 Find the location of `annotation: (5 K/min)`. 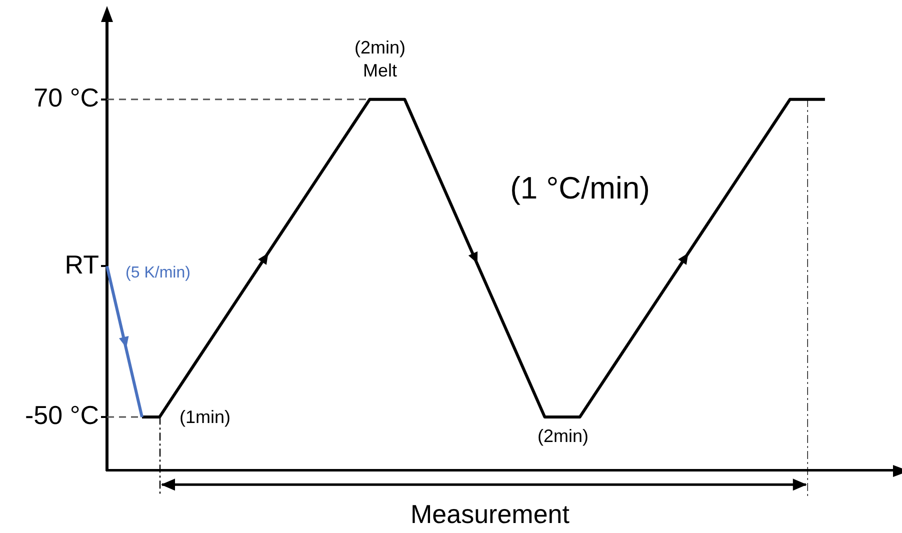

annotation: (5 K/min) is located at coordinates (158, 273).